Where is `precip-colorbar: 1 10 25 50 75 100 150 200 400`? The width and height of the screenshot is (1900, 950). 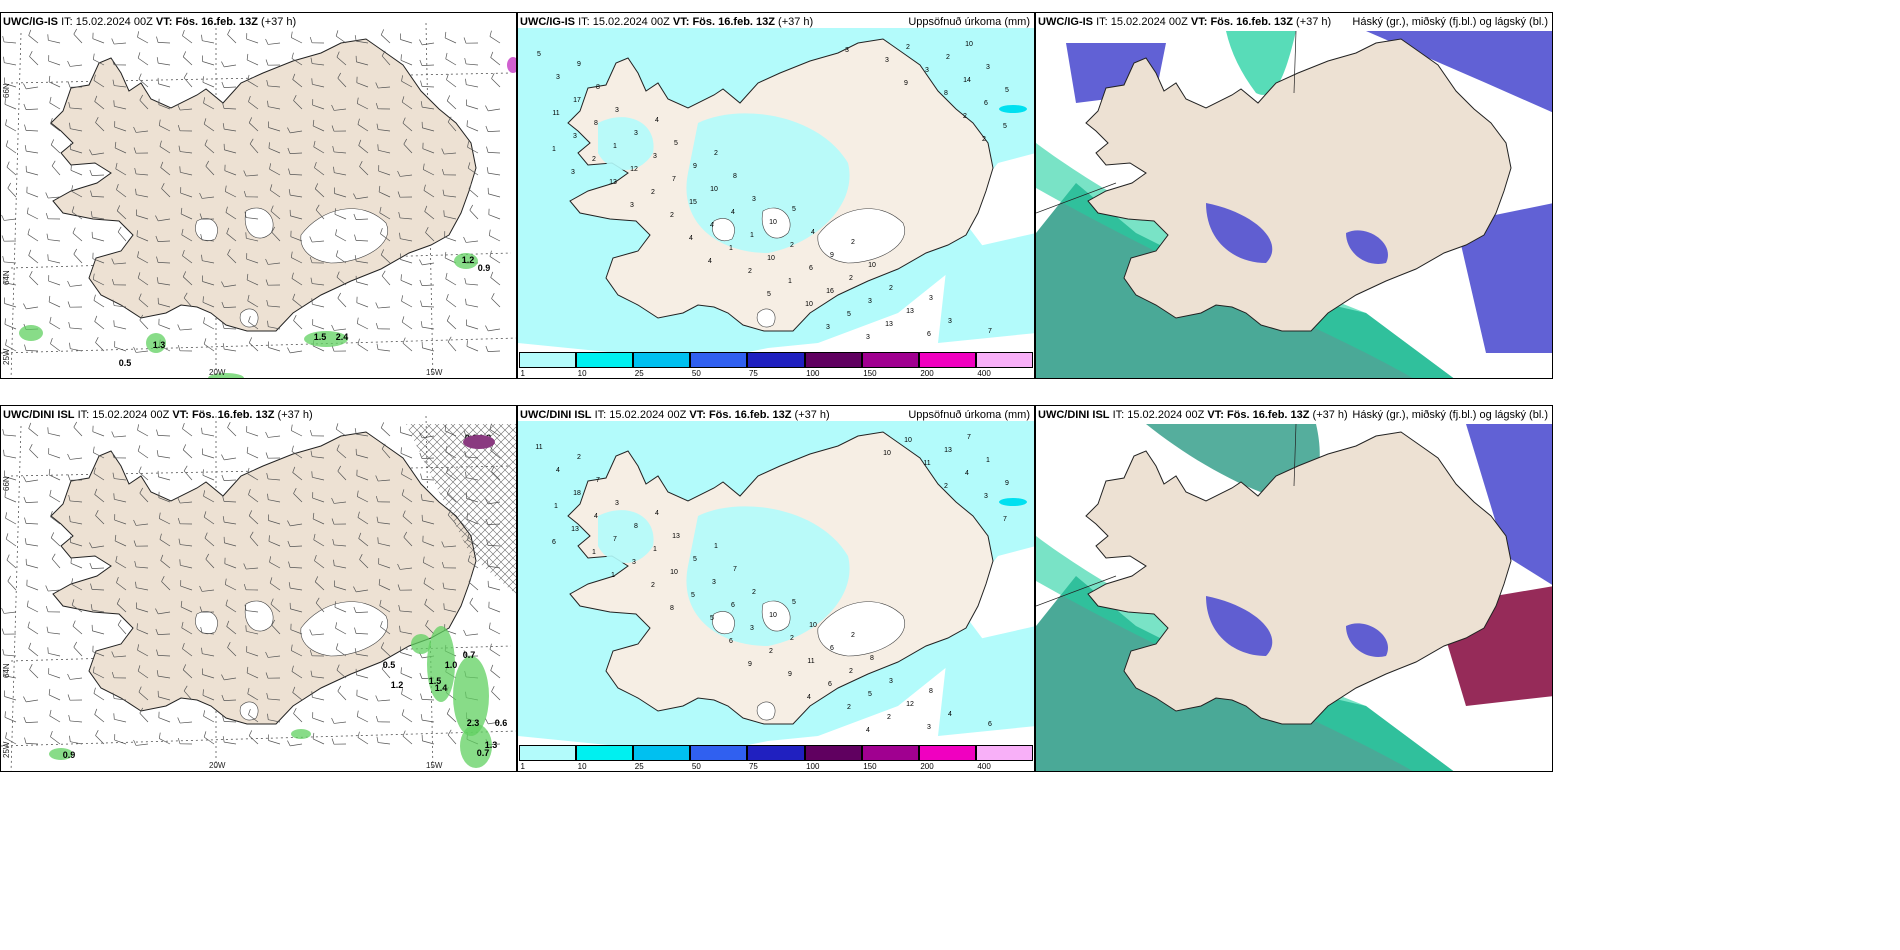 precip-colorbar: 1 10 25 50 75 100 150 200 400 is located at coordinates (776, 758).